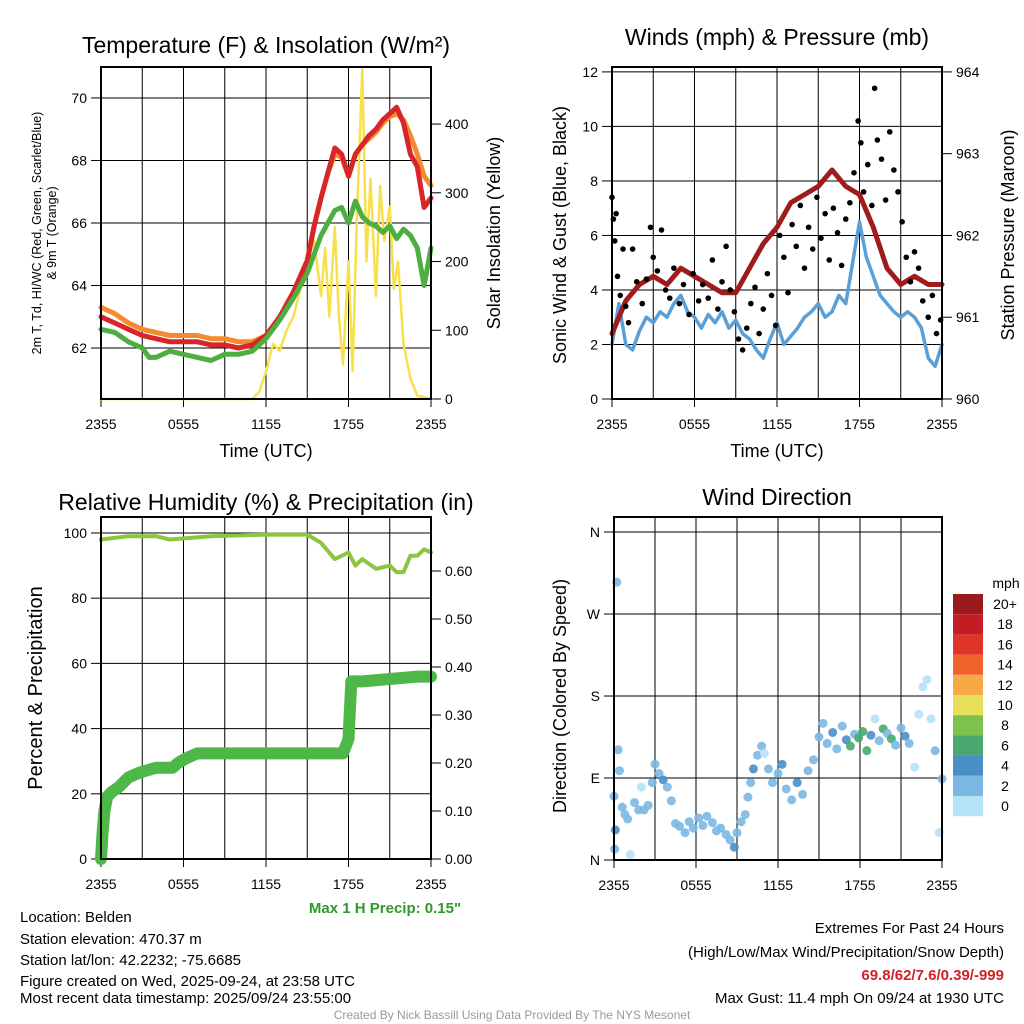 Image resolution: width=1024 pixels, height=1024 pixels. What do you see at coordinates (1005, 665) in the screenshot?
I see `legend-label: 14` at bounding box center [1005, 665].